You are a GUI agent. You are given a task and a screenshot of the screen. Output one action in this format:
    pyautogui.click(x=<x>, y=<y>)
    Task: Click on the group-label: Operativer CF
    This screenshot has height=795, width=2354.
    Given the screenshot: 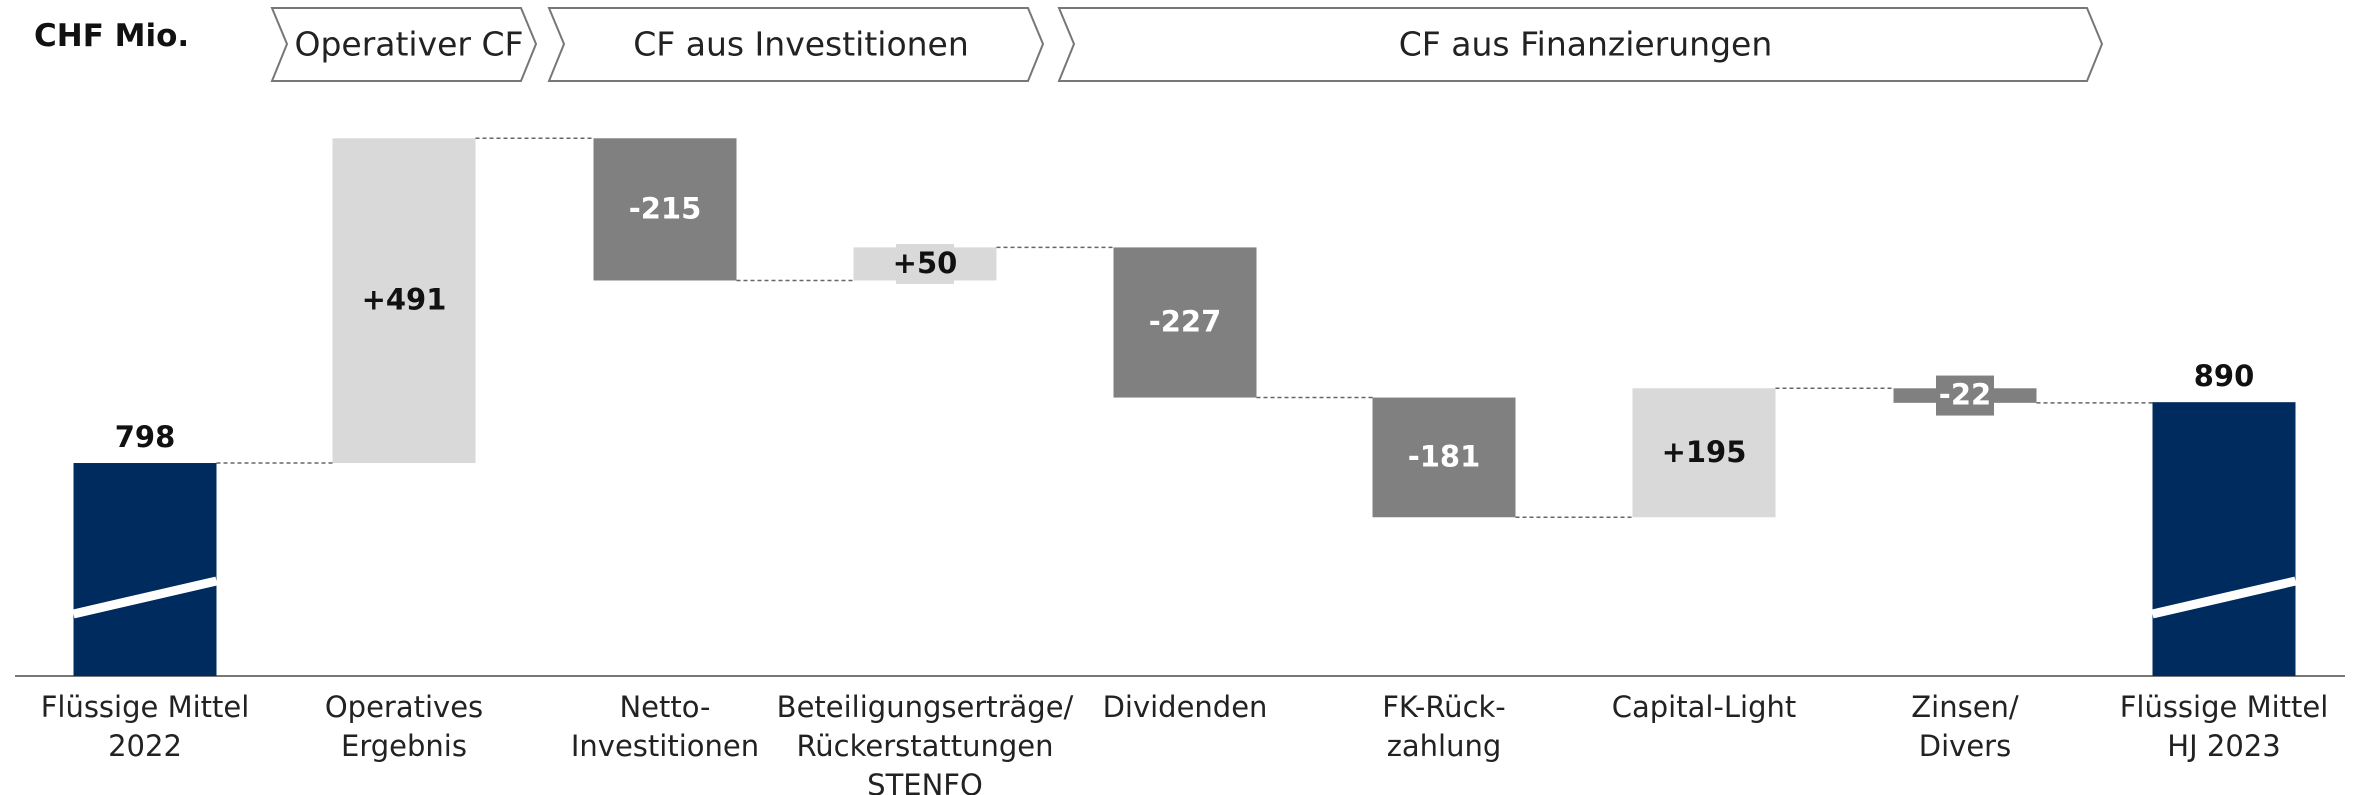 What is the action you would take?
    pyautogui.click(x=408, y=44)
    